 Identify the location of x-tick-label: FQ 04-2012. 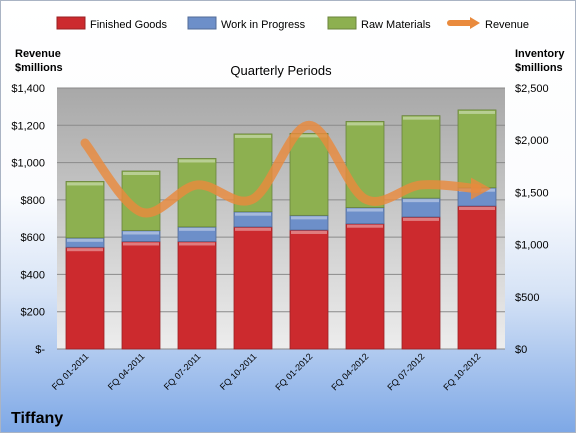
(349, 371).